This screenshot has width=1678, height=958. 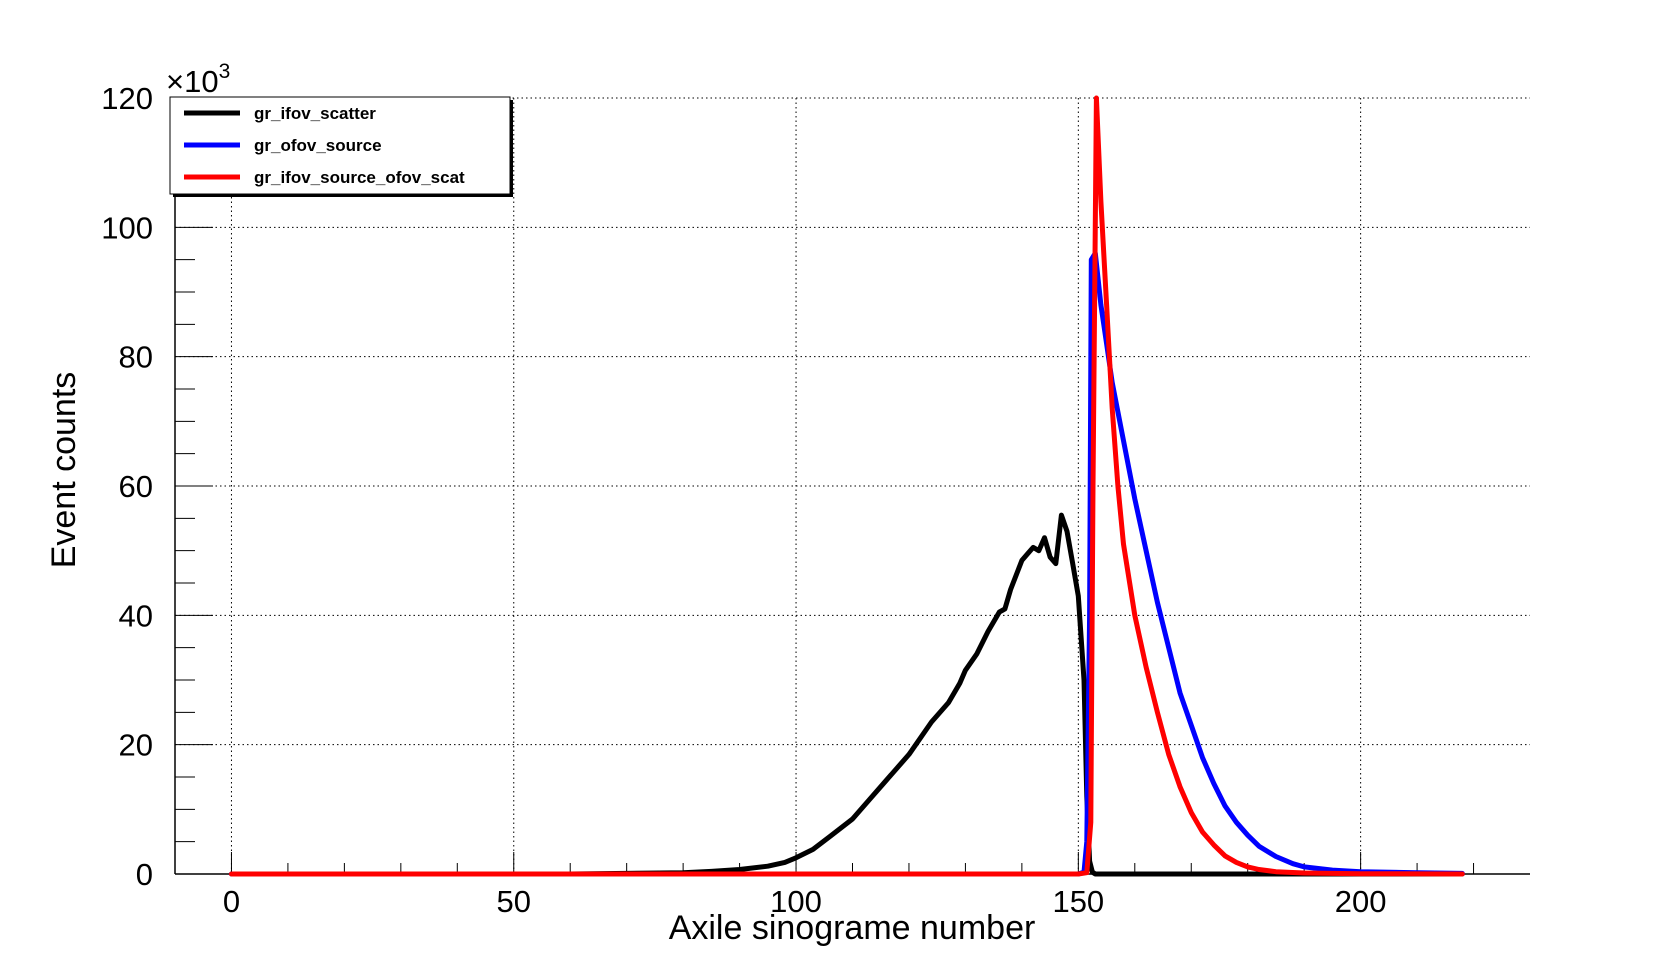 What do you see at coordinates (315, 113) in the screenshot?
I see `legend-entry: gr_ifov_scatter` at bounding box center [315, 113].